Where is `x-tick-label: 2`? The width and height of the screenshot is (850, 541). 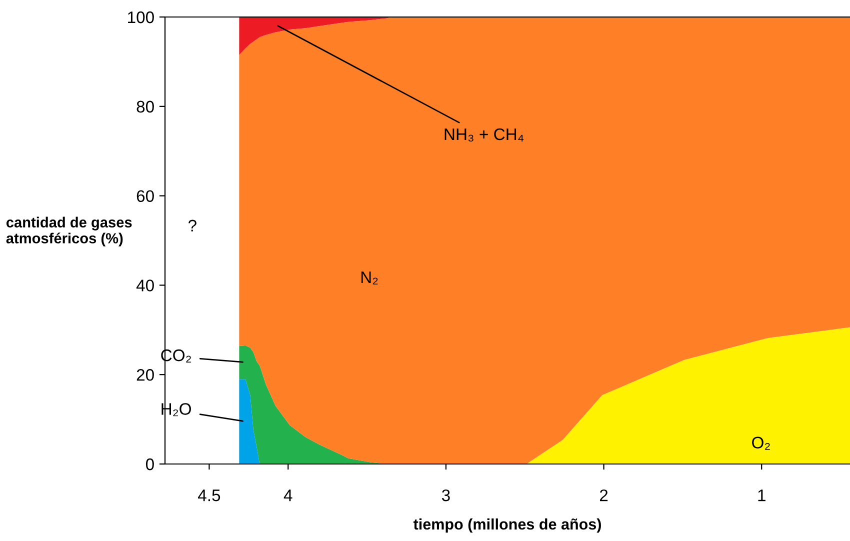 x-tick-label: 2 is located at coordinates (604, 495).